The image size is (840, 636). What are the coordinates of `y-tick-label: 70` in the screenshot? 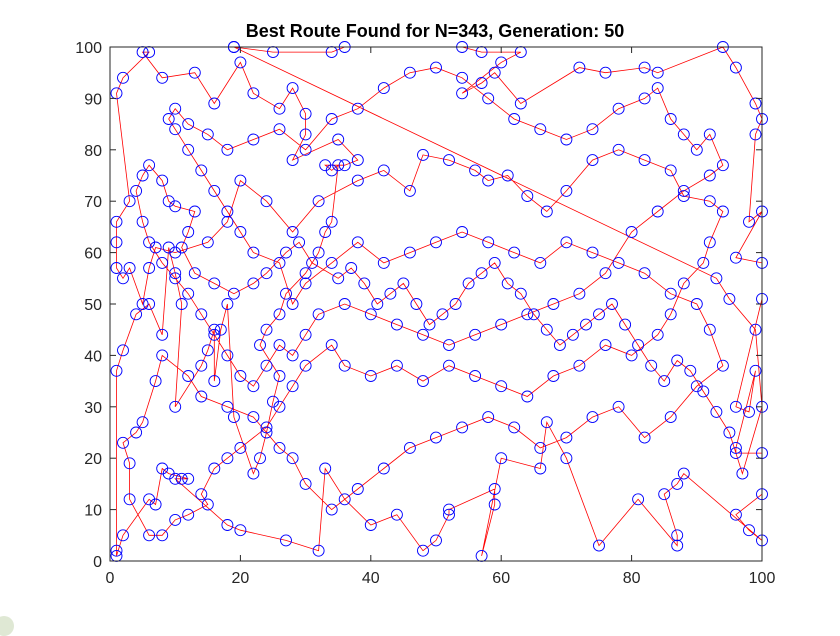 It's located at (93, 202).